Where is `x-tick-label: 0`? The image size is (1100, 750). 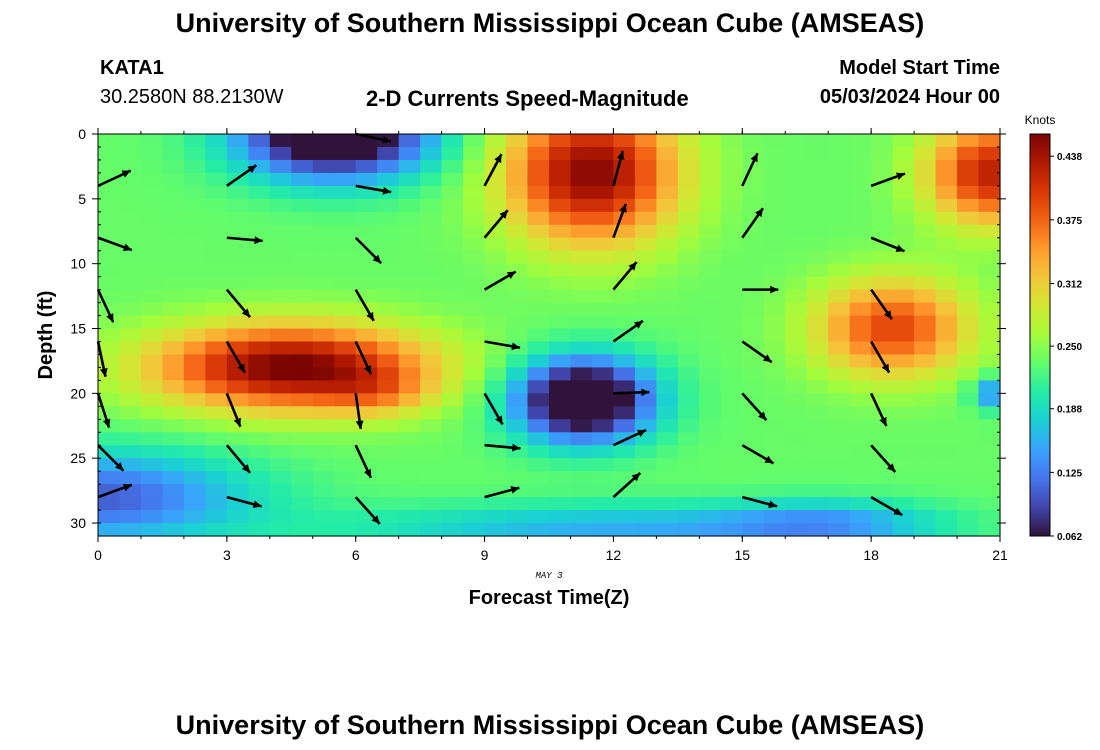 x-tick-label: 0 is located at coordinates (98, 555).